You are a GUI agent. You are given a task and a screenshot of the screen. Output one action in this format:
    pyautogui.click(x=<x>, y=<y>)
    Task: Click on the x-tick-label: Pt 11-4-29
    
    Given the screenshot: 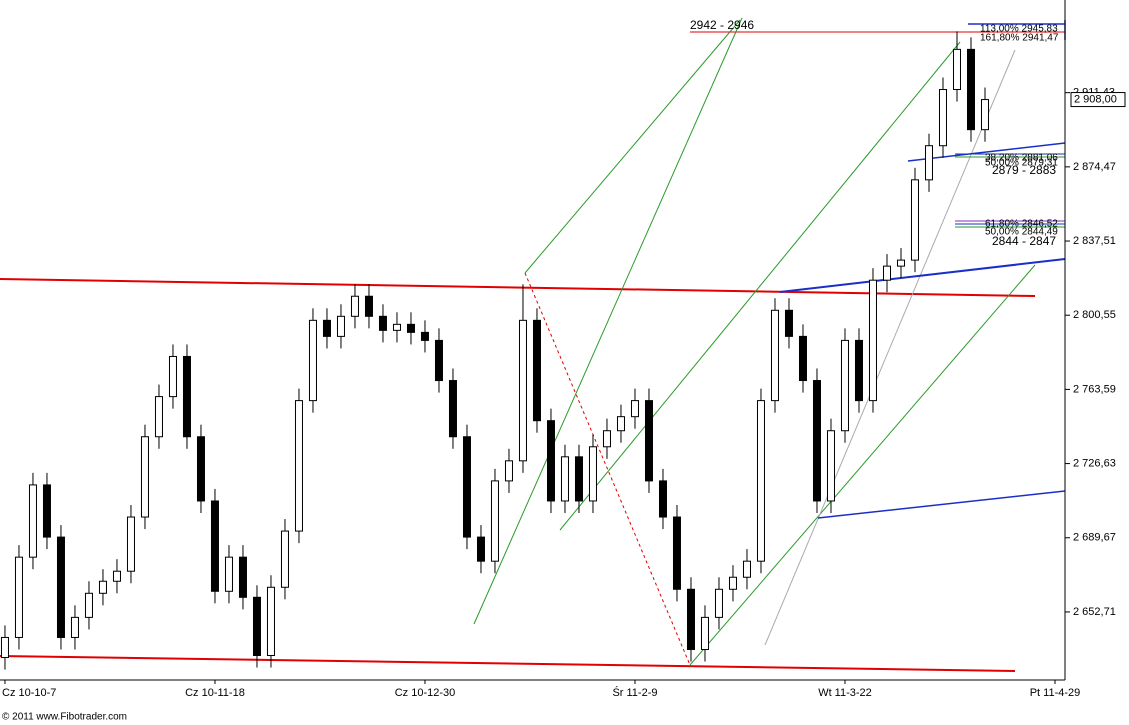 What is the action you would take?
    pyautogui.click(x=1055, y=693)
    